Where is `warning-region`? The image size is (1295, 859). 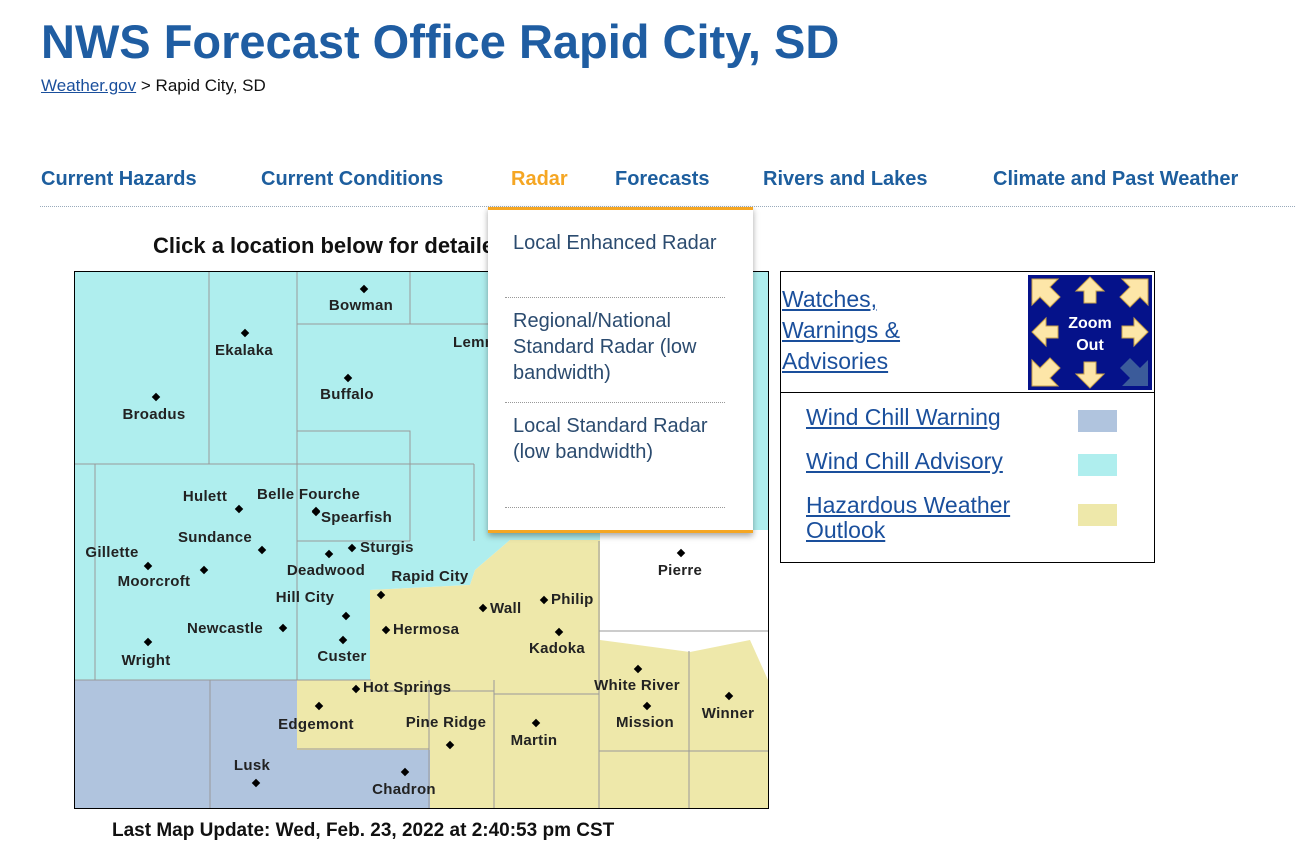
warning-region is located at coordinates (252, 744).